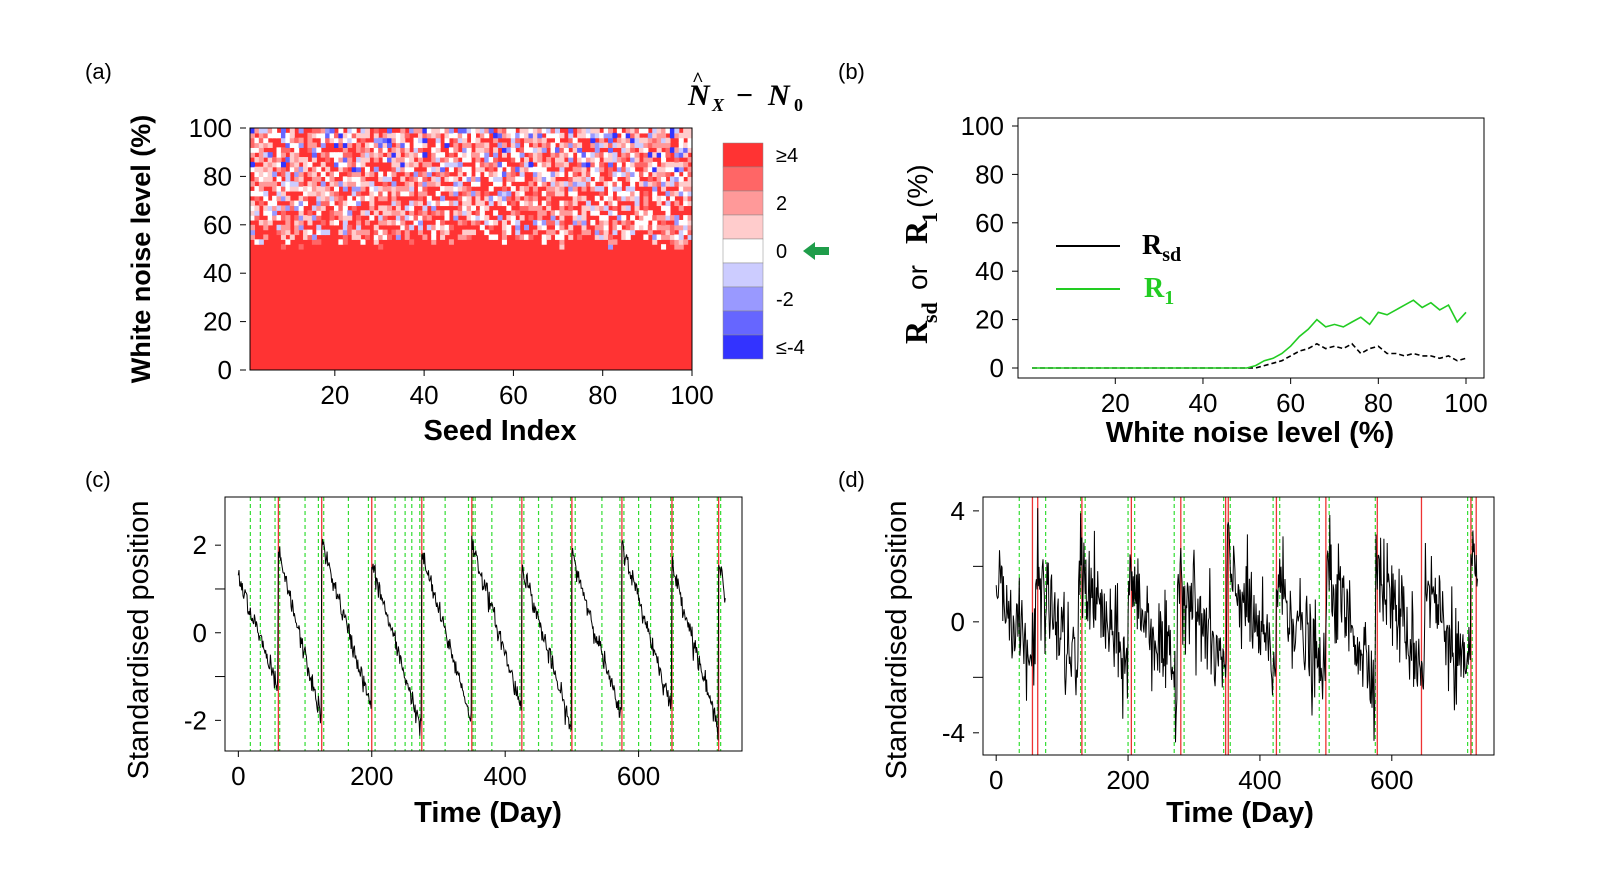  I want to click on svg-text: 1, so click(929, 217).